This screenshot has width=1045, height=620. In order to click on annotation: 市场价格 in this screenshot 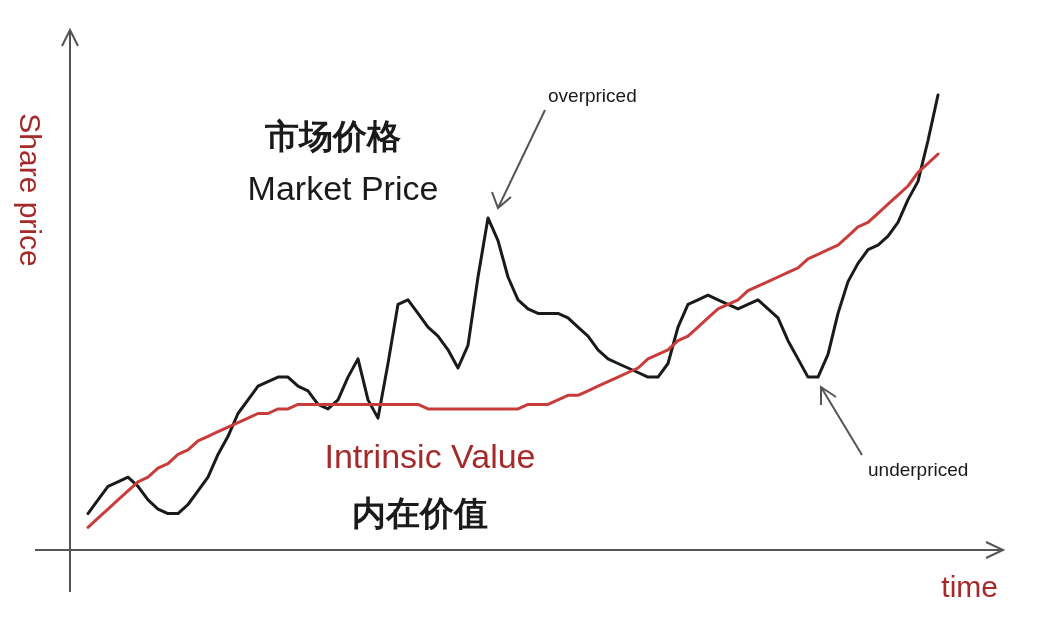, I will do `click(332, 136)`.